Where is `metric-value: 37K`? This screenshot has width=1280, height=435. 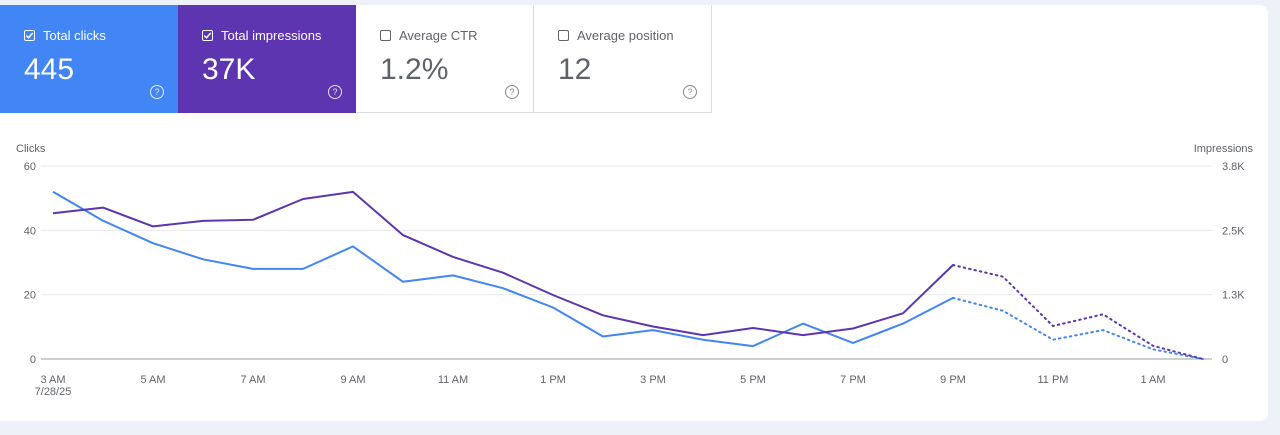
metric-value: 37K is located at coordinates (229, 69).